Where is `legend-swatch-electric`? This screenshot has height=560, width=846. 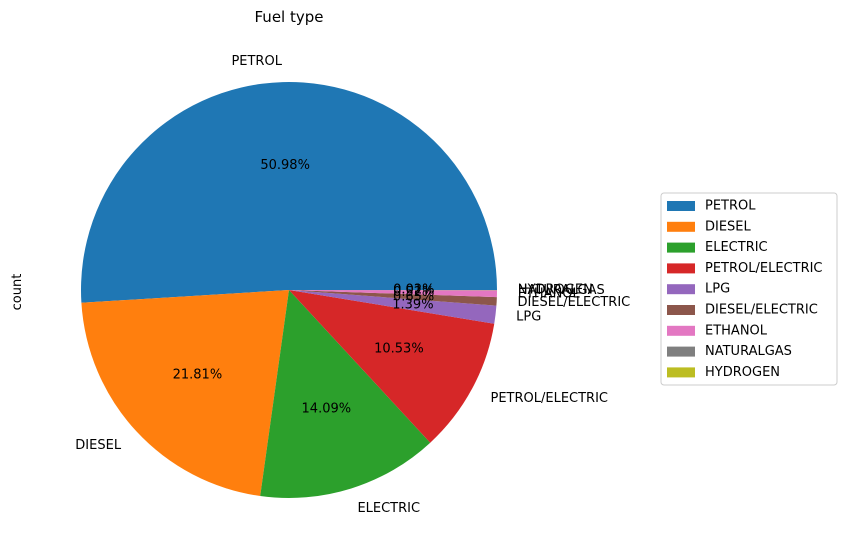
legend-swatch-electric is located at coordinates (681, 247).